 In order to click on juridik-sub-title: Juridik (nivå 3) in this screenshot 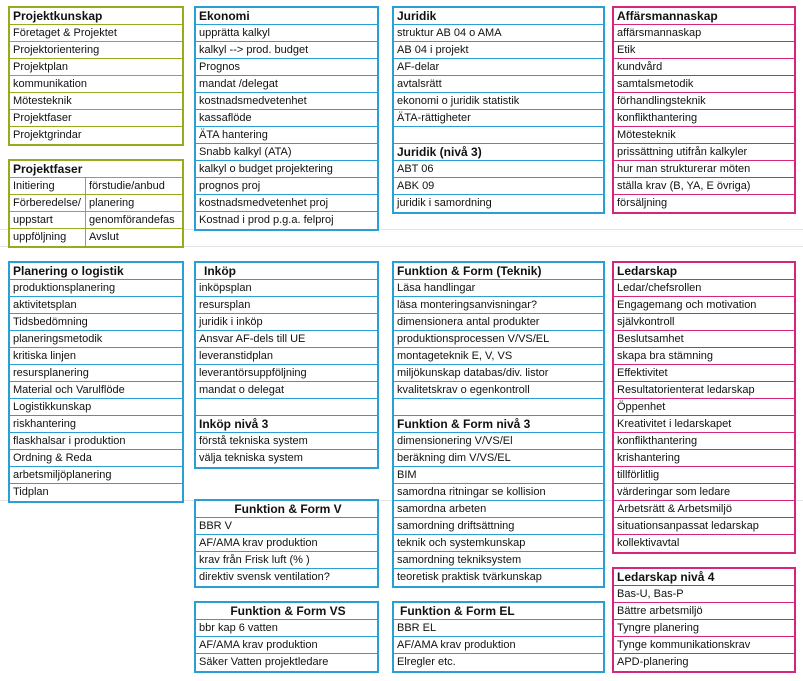, I will do `click(498, 152)`.